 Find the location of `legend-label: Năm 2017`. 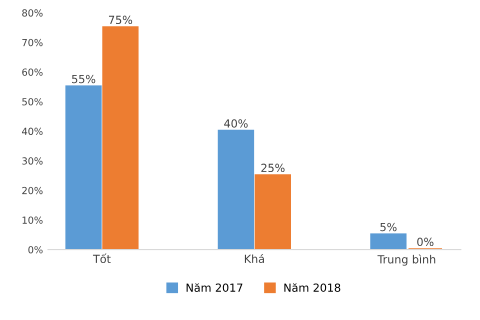

legend-label: Năm 2017 is located at coordinates (214, 287).